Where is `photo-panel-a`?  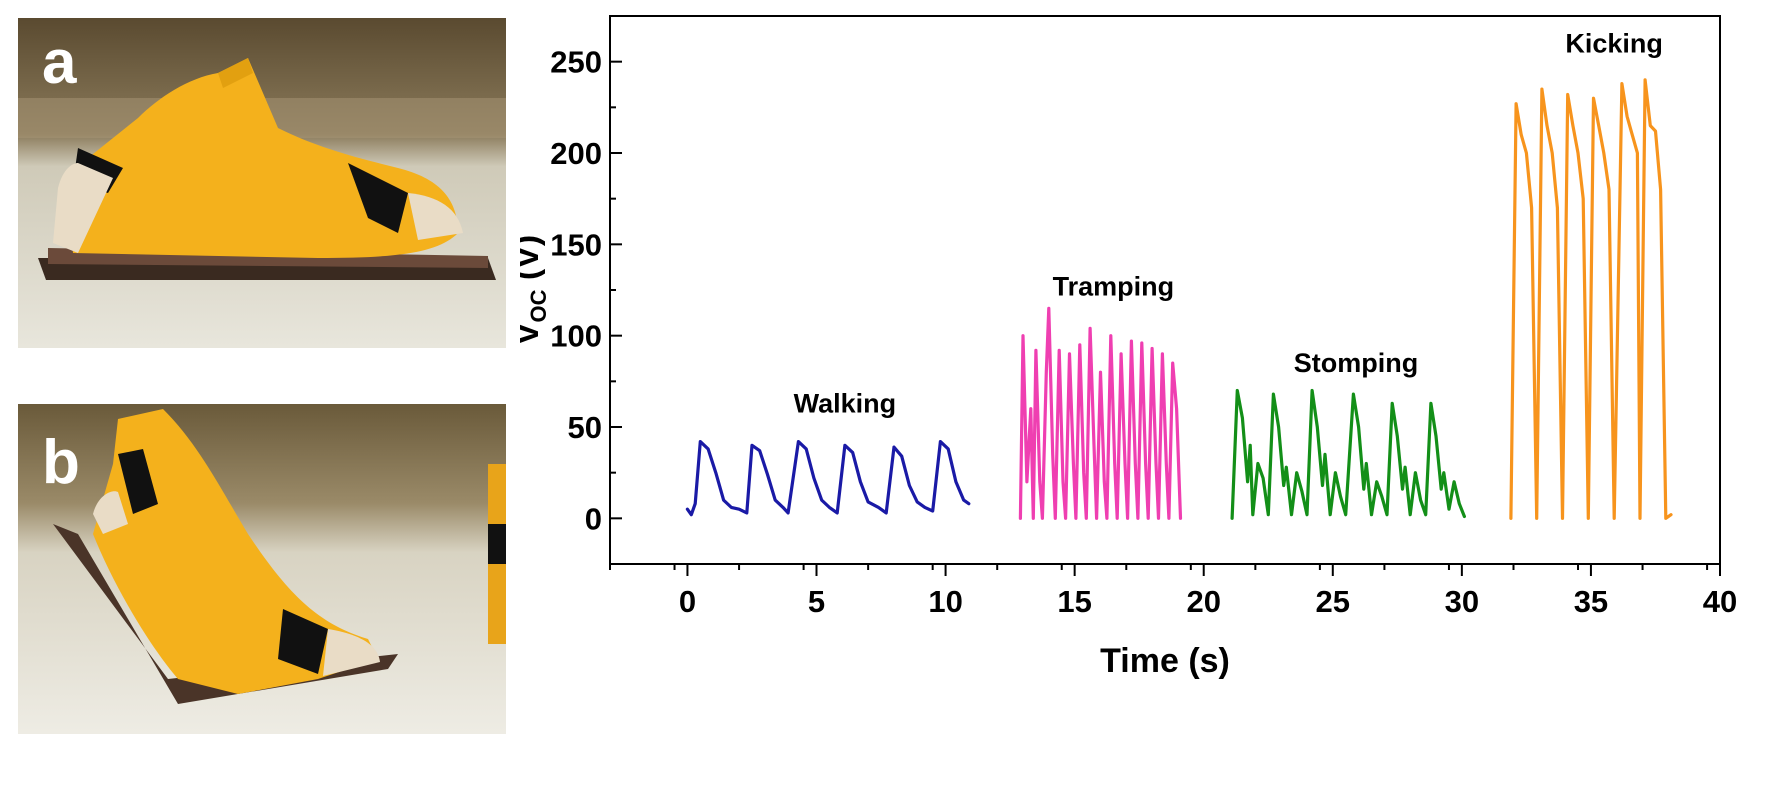 photo-panel-a is located at coordinates (262, 183).